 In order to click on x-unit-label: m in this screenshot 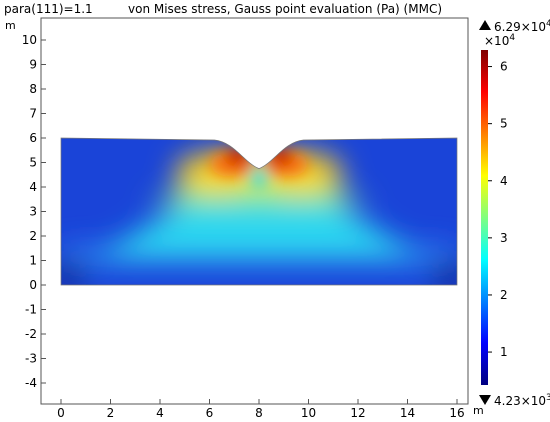, I will do `click(478, 410)`.